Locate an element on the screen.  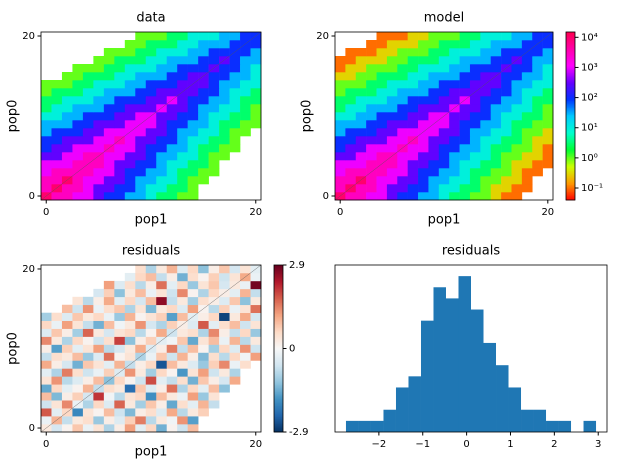
colorbar-tick-label: 10³ is located at coordinates (589, 67).